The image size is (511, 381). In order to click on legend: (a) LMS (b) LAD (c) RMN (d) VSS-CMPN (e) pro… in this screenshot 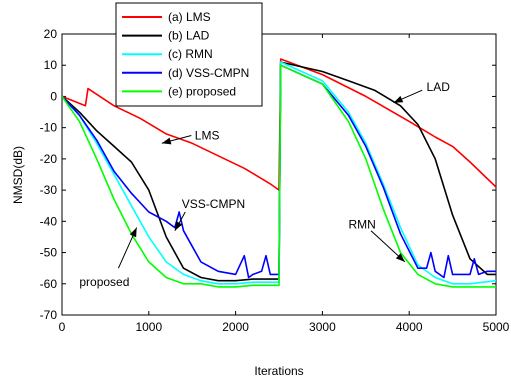, I will do `click(189, 54)`.